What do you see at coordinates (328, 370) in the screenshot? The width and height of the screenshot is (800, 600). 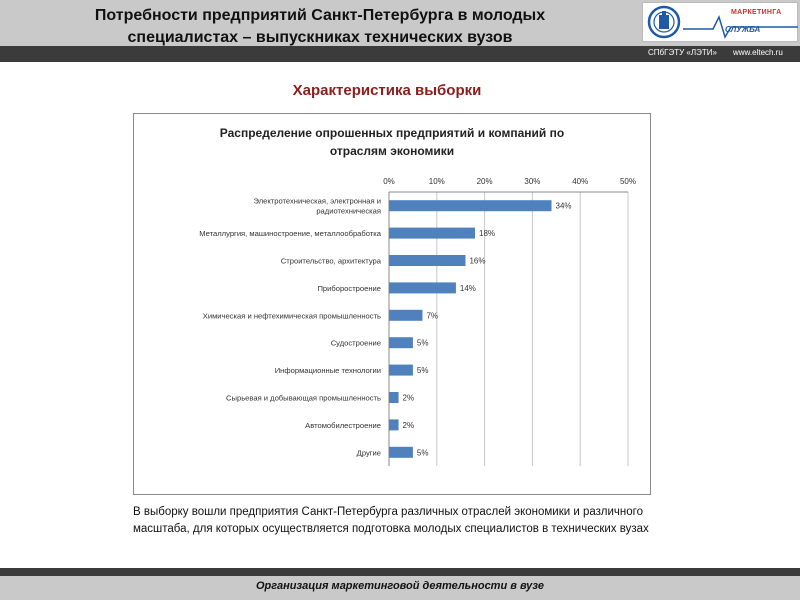 I see `category-label: Информационные технологии` at bounding box center [328, 370].